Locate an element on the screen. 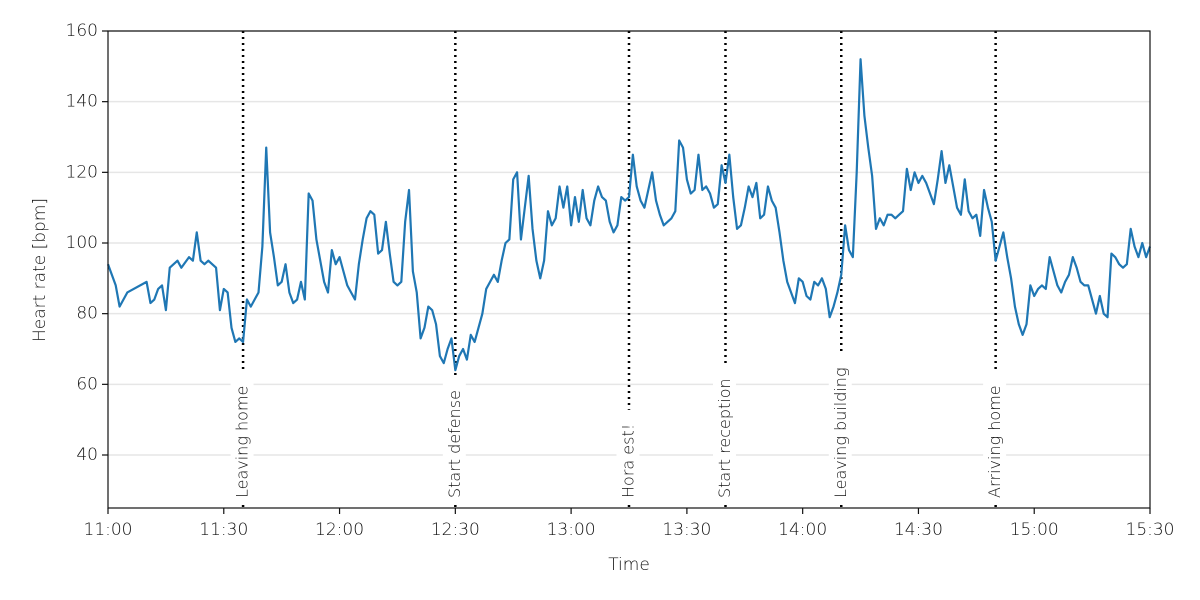 This screenshot has height=600, width=1200. y-tick-label: 60 is located at coordinates (87, 384).